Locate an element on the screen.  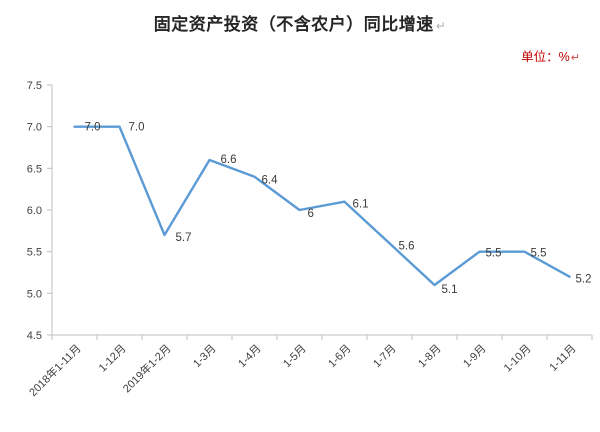
x-tick-label: 2018年1-11月 is located at coordinates (55, 370).